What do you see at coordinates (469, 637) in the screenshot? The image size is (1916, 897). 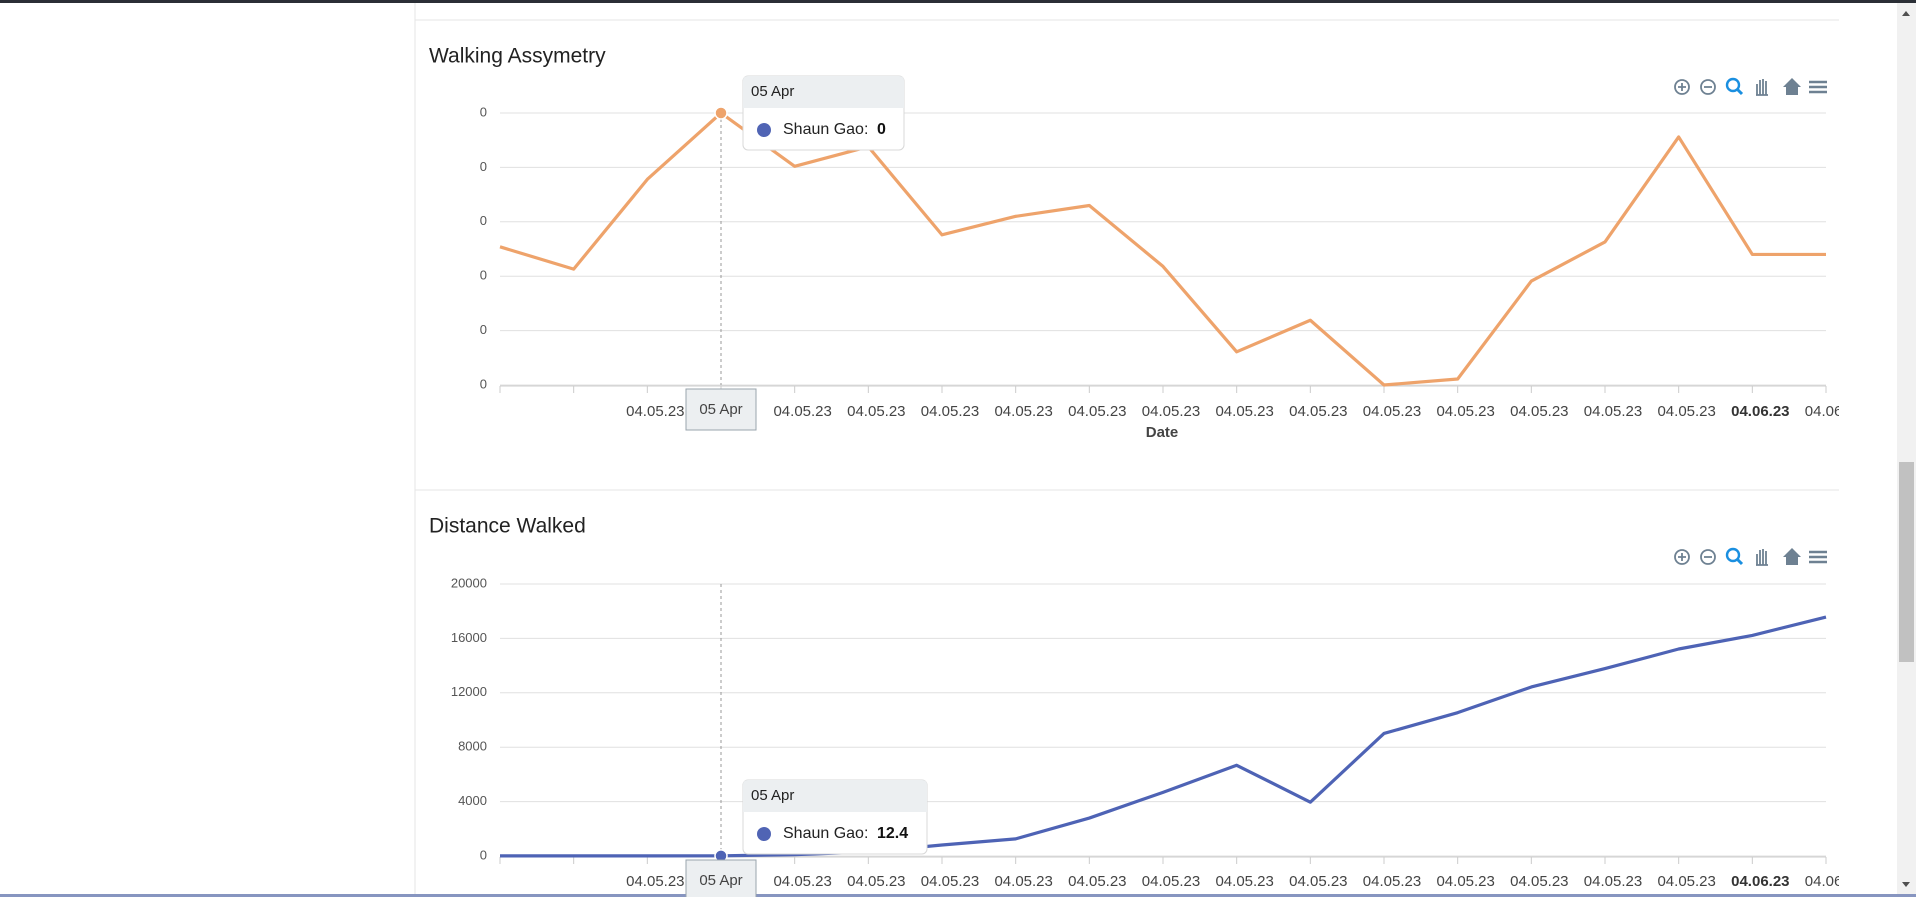 I see `y-tick-label: 16000` at bounding box center [469, 637].